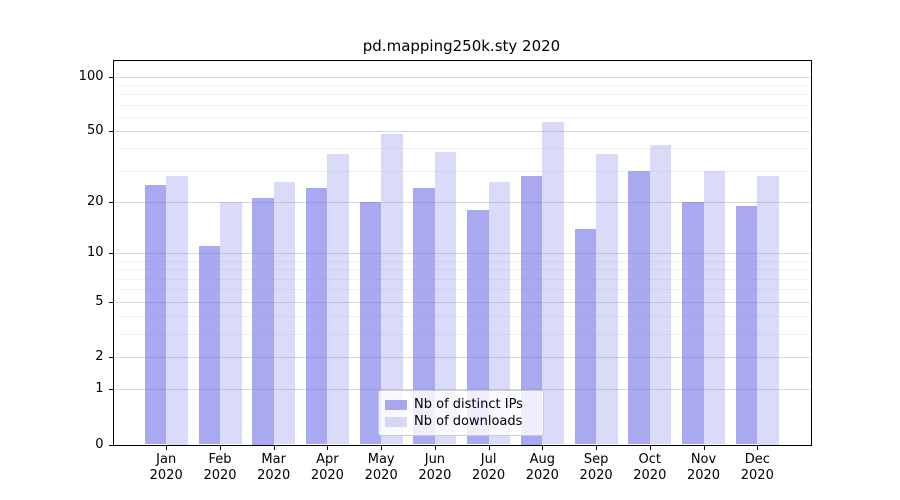 Image resolution: width=900 pixels, height=500 pixels. What do you see at coordinates (220, 447) in the screenshot?
I see `x-tick-feb` at bounding box center [220, 447].